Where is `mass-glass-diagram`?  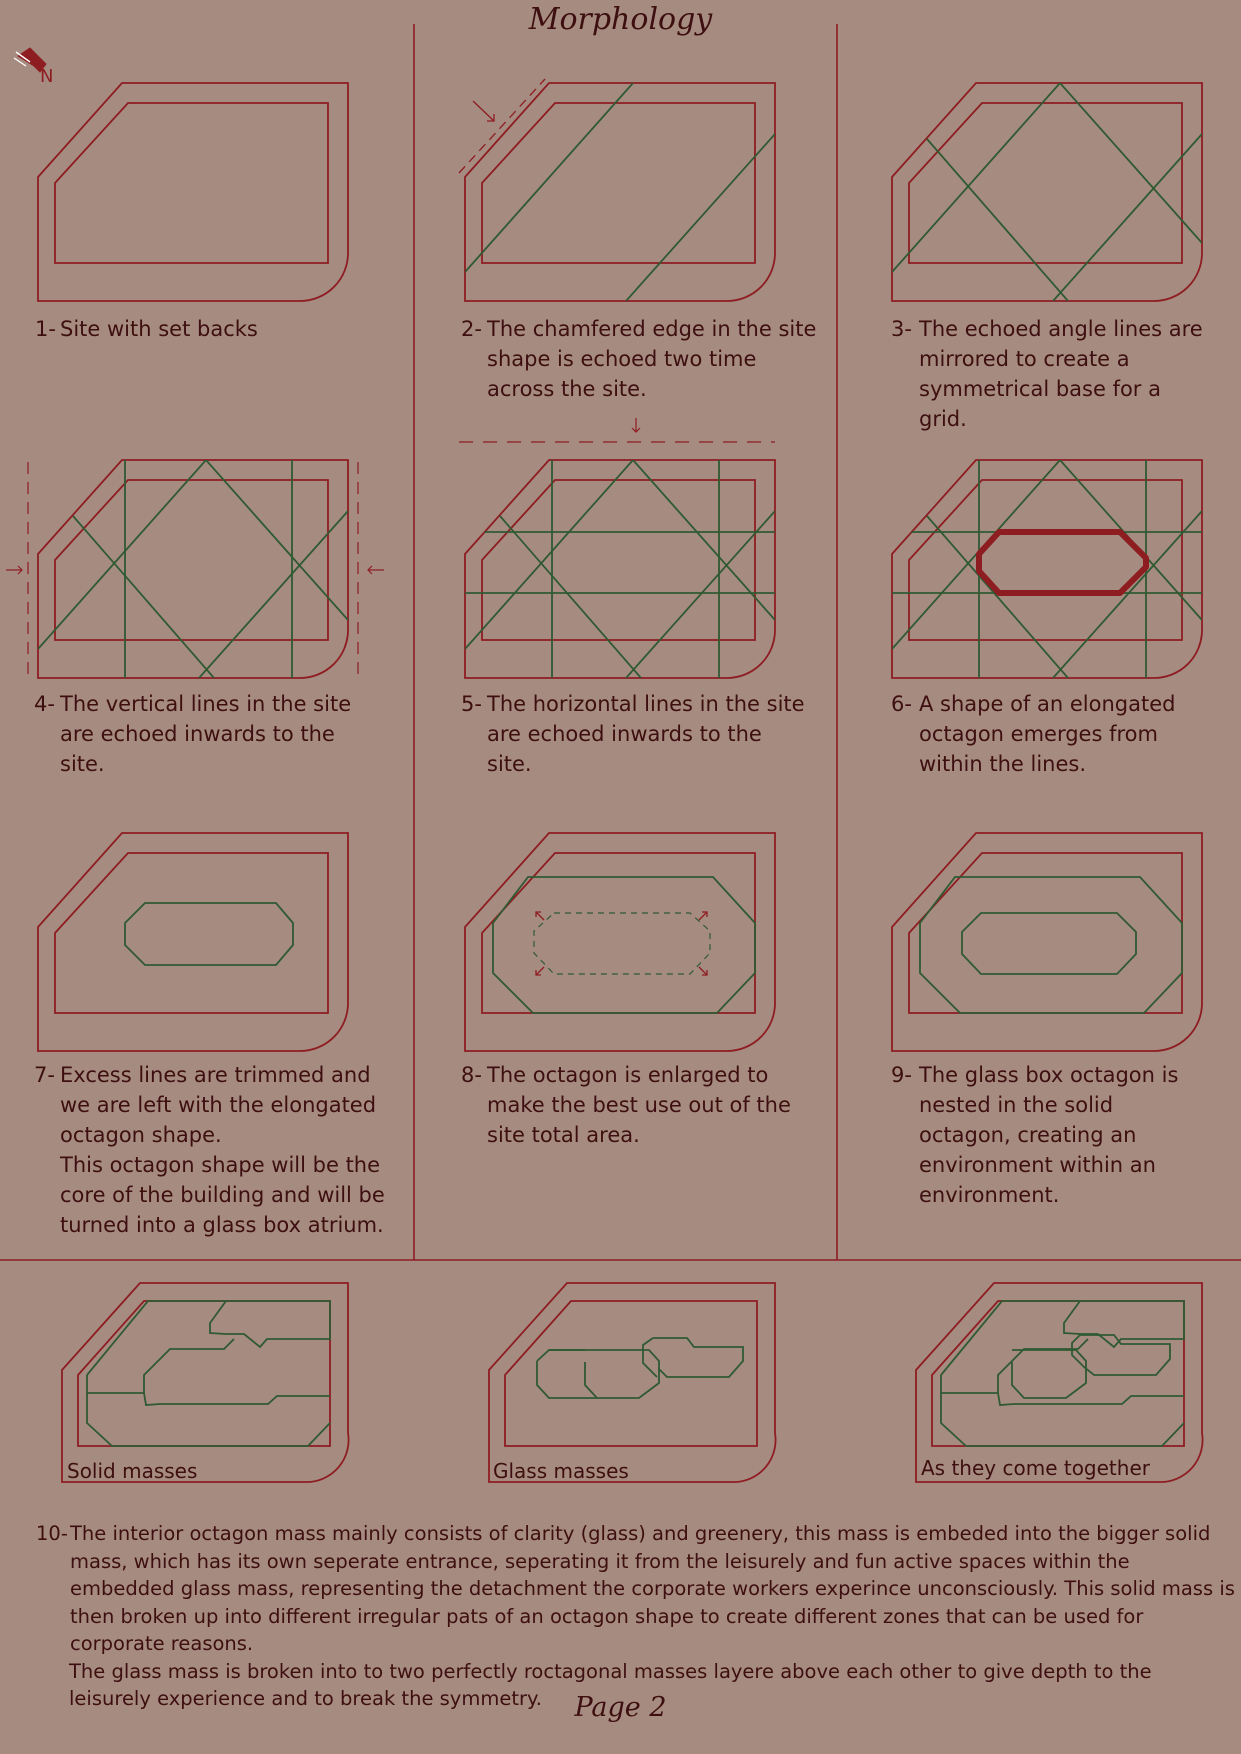 mass-glass-diagram is located at coordinates (632, 1382).